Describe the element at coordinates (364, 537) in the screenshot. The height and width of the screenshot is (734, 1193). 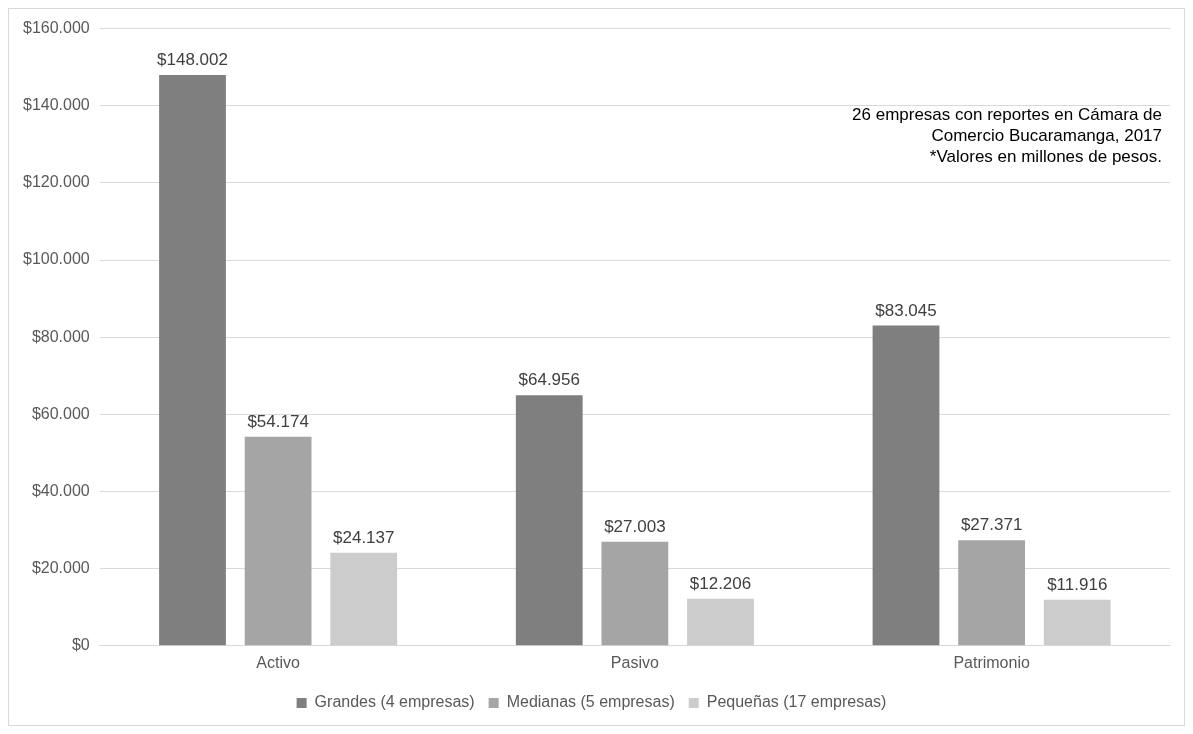
I see `data-label: $24.137` at that location.